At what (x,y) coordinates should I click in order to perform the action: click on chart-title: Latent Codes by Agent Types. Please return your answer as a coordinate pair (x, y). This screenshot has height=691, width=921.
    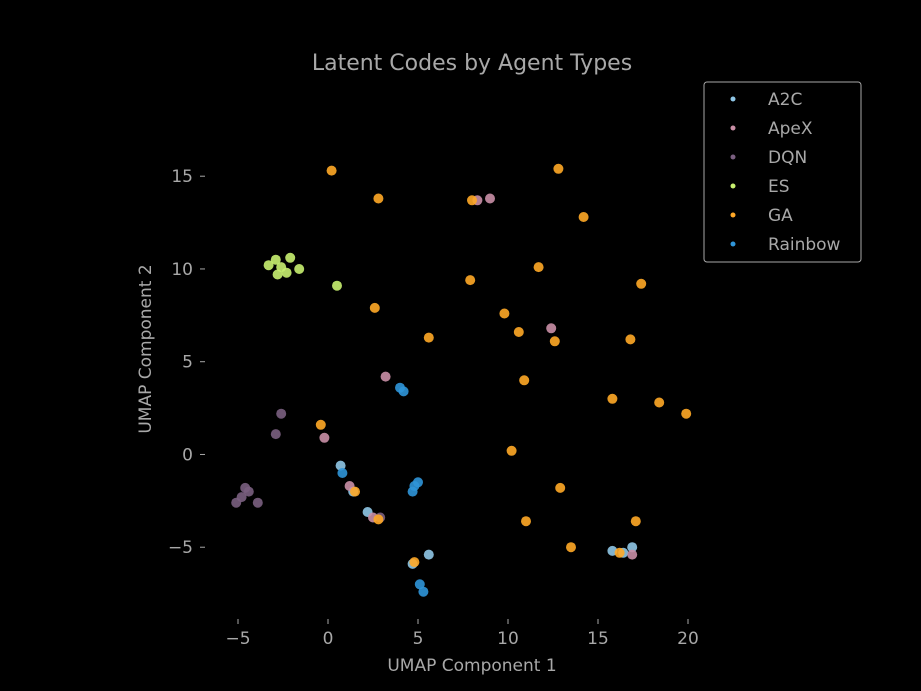
    Looking at the image, I should click on (472, 63).